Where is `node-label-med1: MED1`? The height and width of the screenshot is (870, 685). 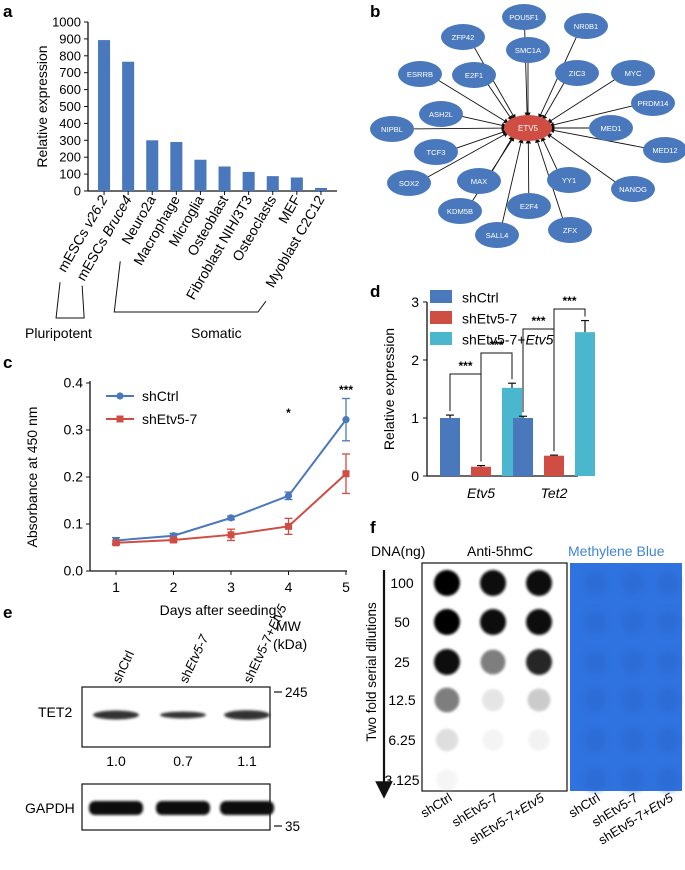
node-label-med1: MED1 is located at coordinates (610, 128).